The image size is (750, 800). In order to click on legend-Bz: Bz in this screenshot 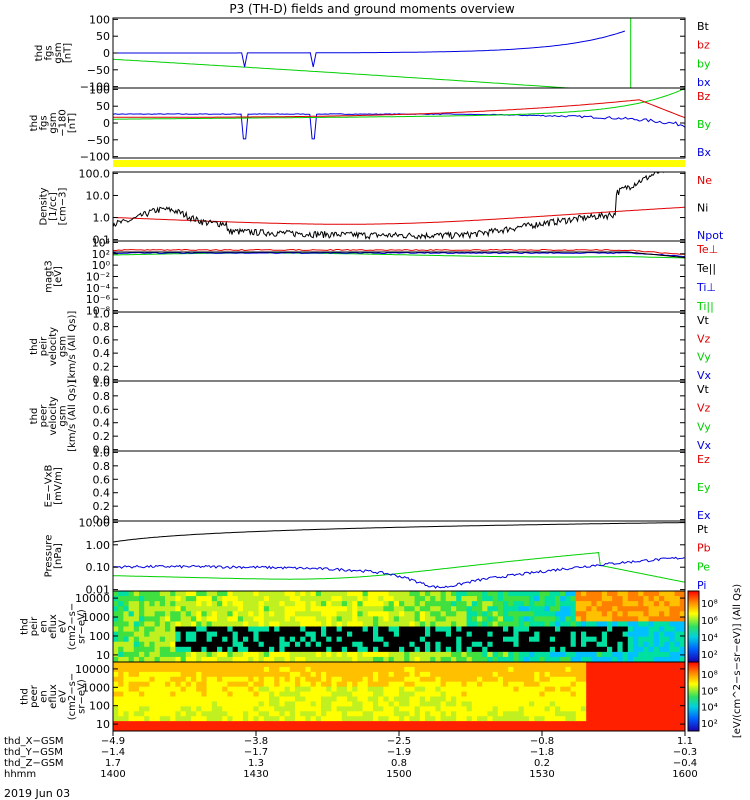, I will do `click(704, 96)`.